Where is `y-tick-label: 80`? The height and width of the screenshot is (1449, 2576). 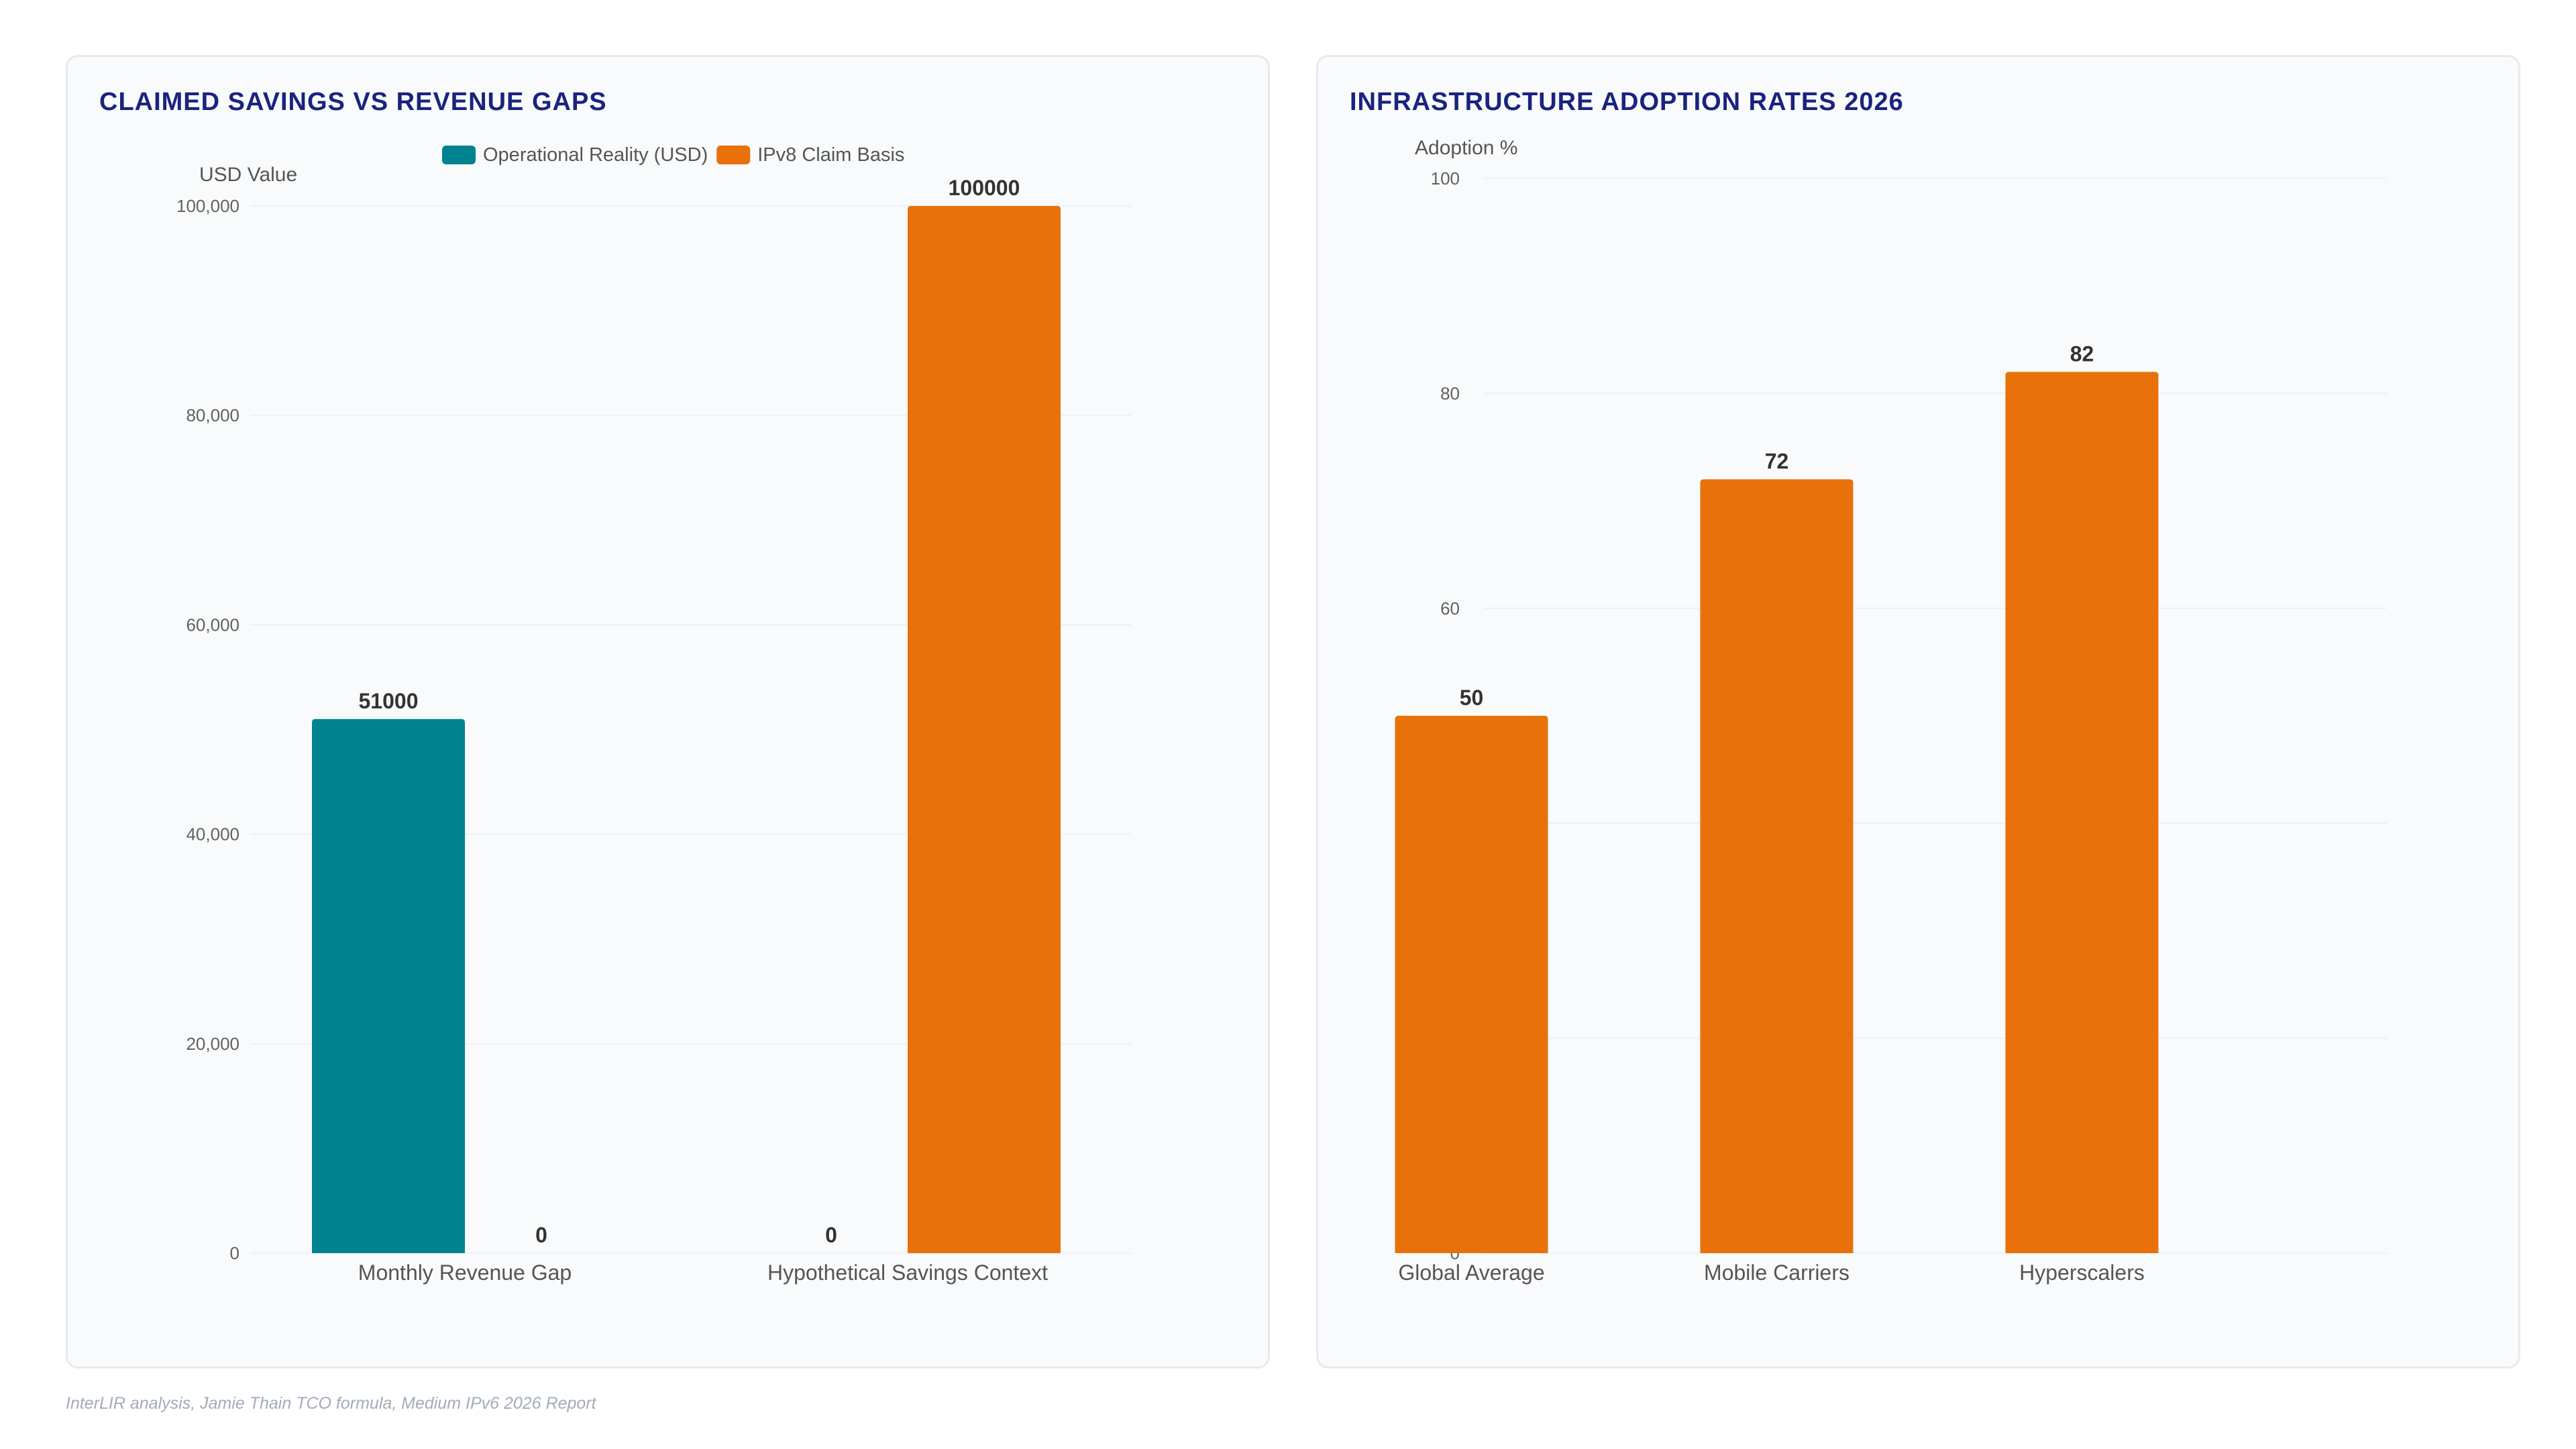 y-tick-label: 80 is located at coordinates (1450, 393).